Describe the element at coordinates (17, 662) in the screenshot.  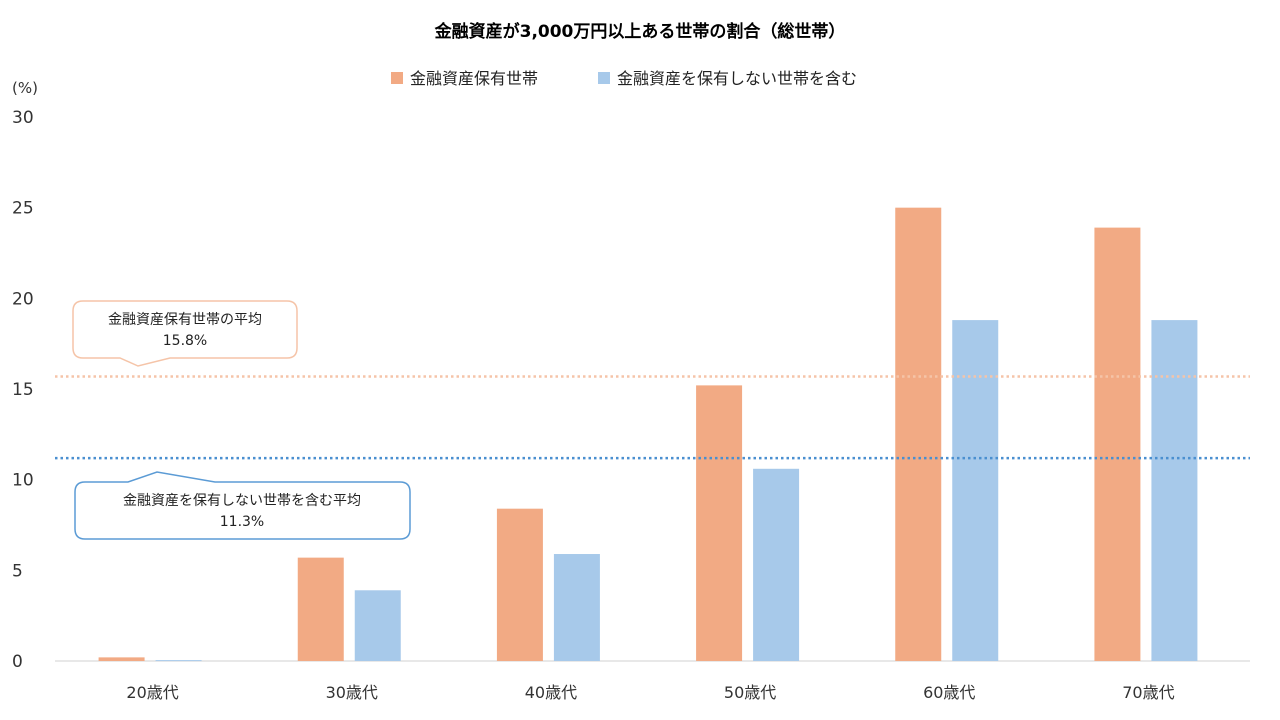
I see `y-tick-label: 0` at that location.